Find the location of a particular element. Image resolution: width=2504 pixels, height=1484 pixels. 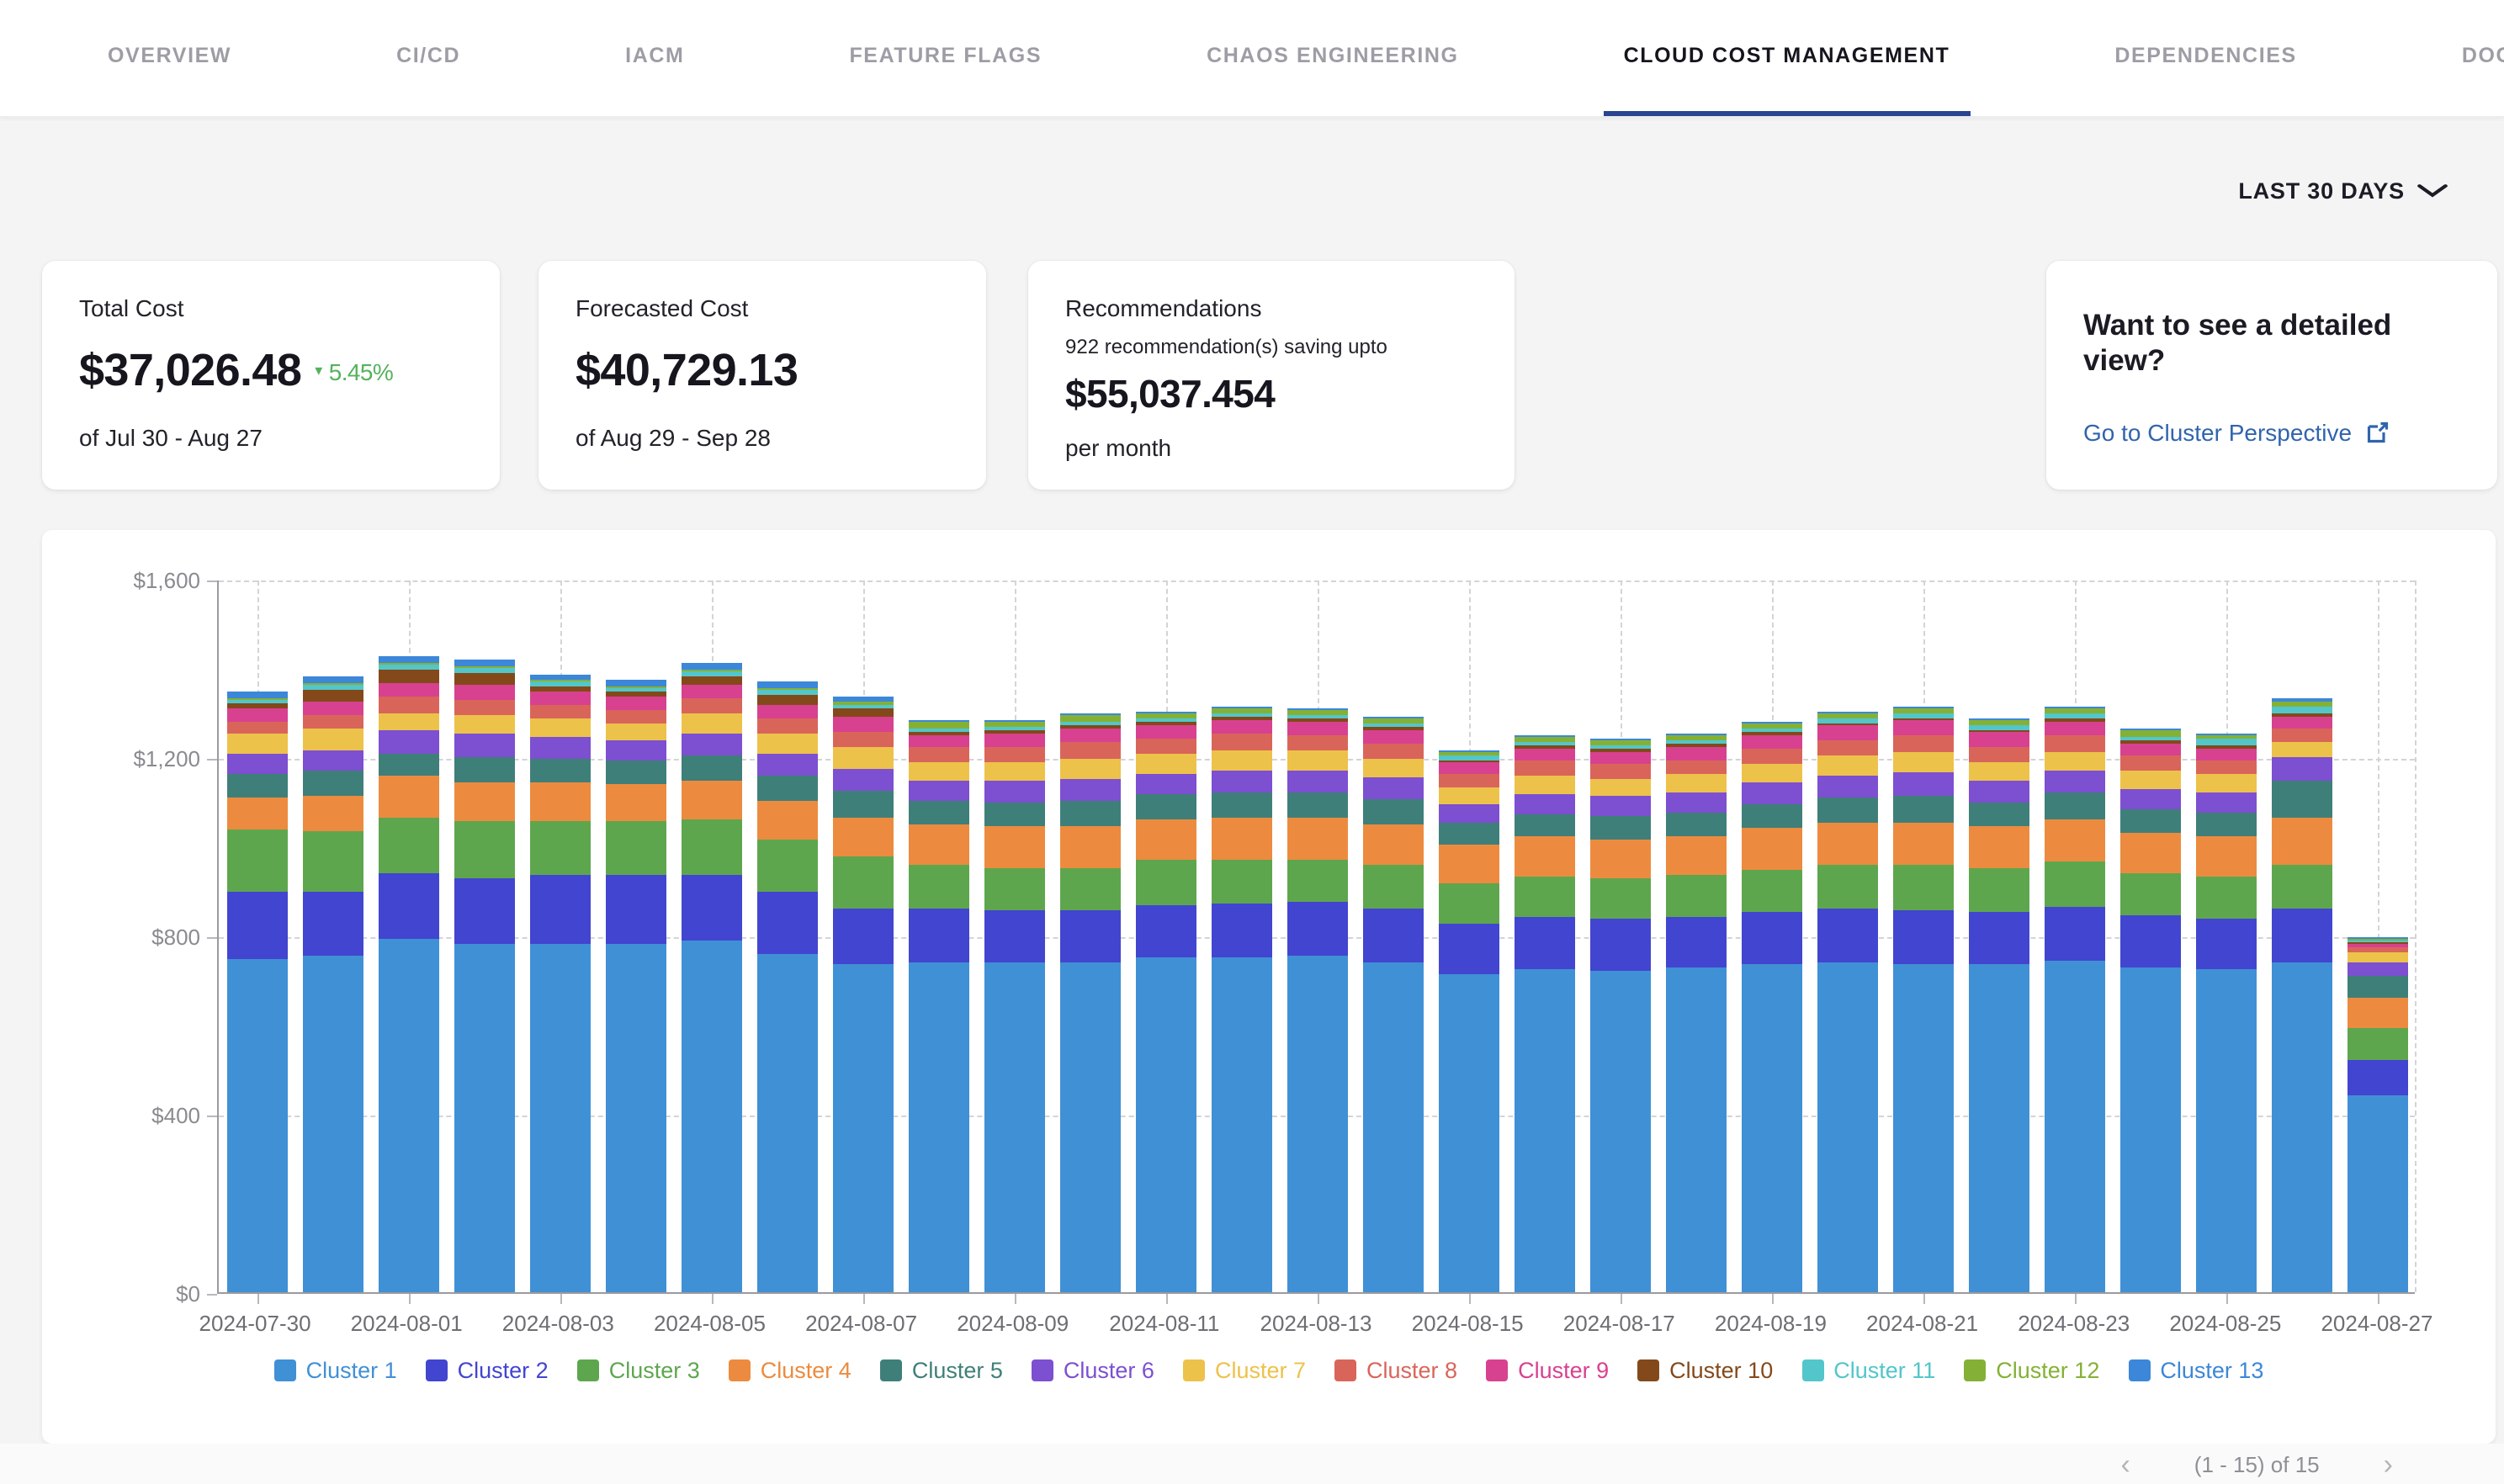

tab-feature-flags: FEATURE FLAGS is located at coordinates (945, 56).